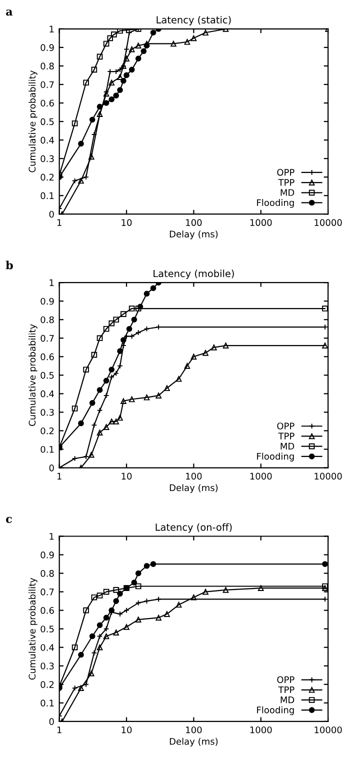 This screenshot has width=349, height=761. What do you see at coordinates (193, 21) in the screenshot?
I see `chart-title: Latency (static)` at bounding box center [193, 21].